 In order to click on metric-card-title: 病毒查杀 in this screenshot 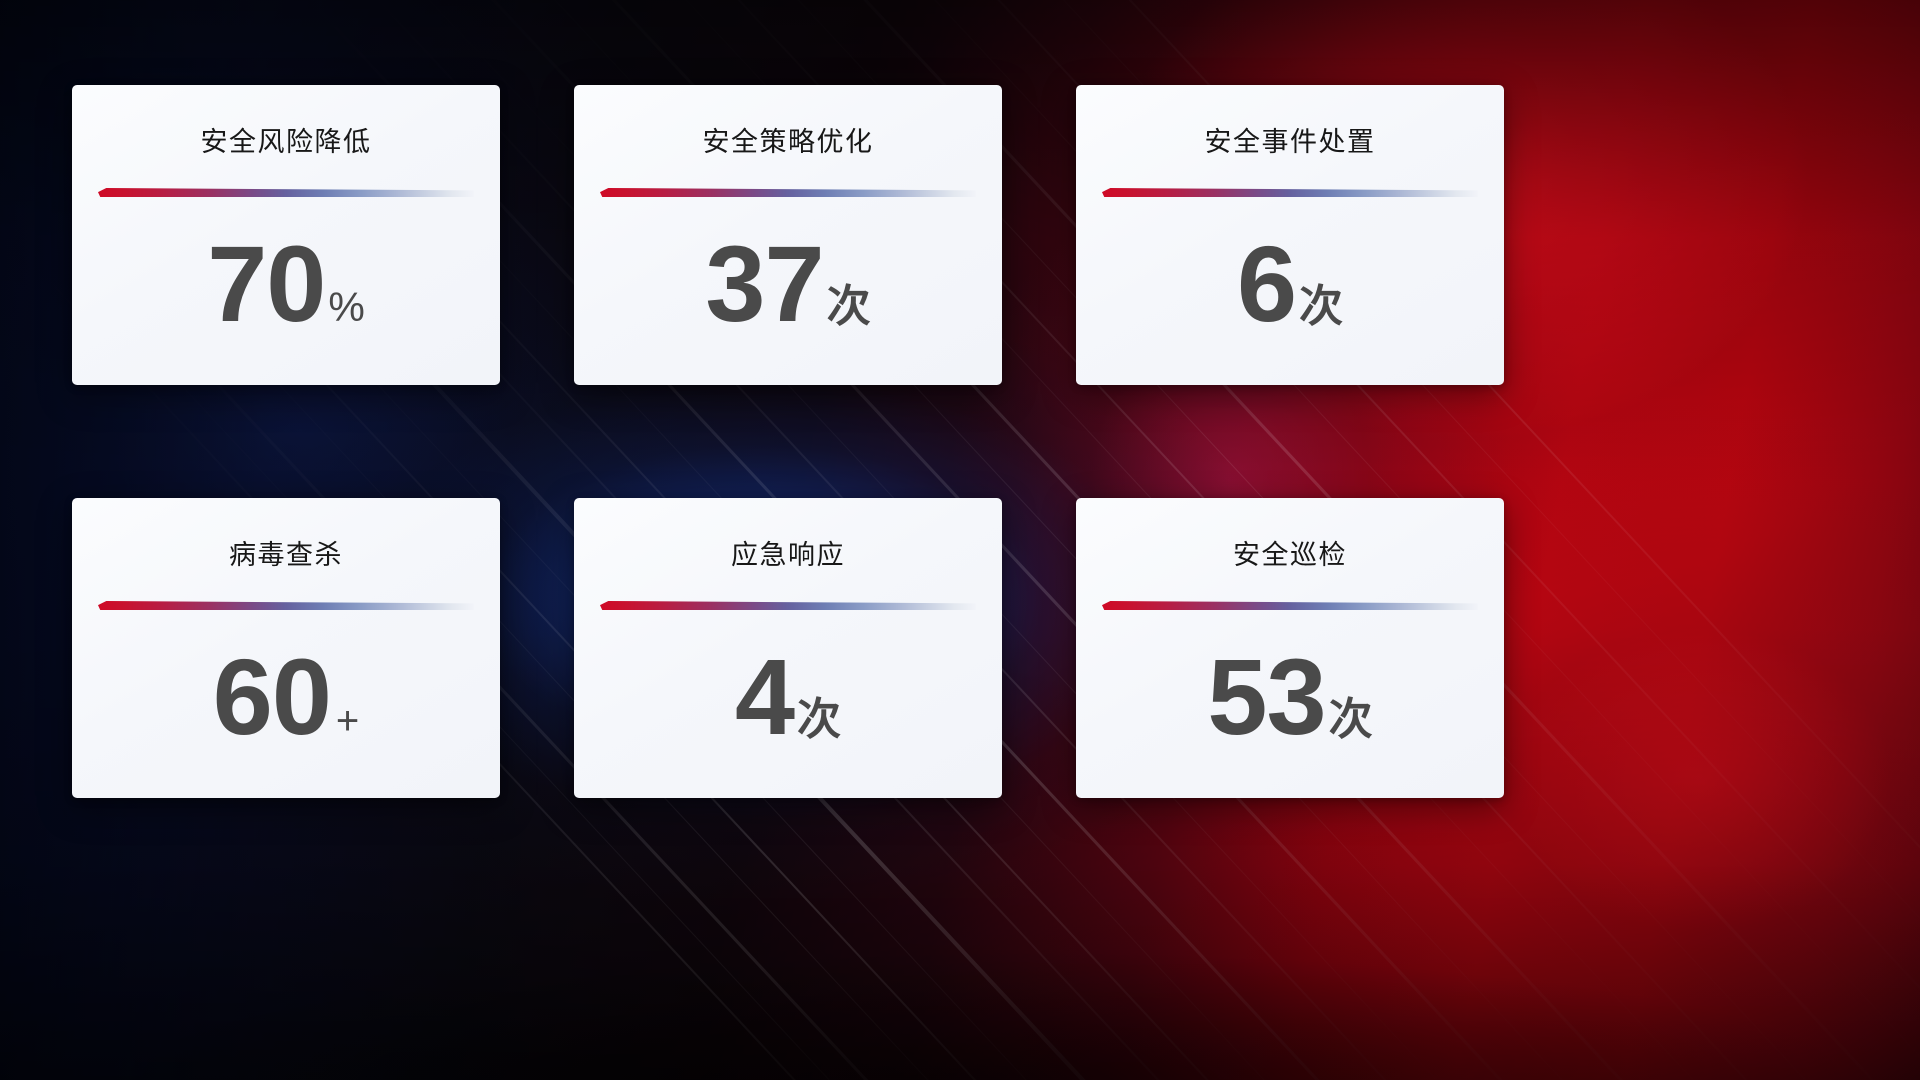, I will do `click(286, 555)`.